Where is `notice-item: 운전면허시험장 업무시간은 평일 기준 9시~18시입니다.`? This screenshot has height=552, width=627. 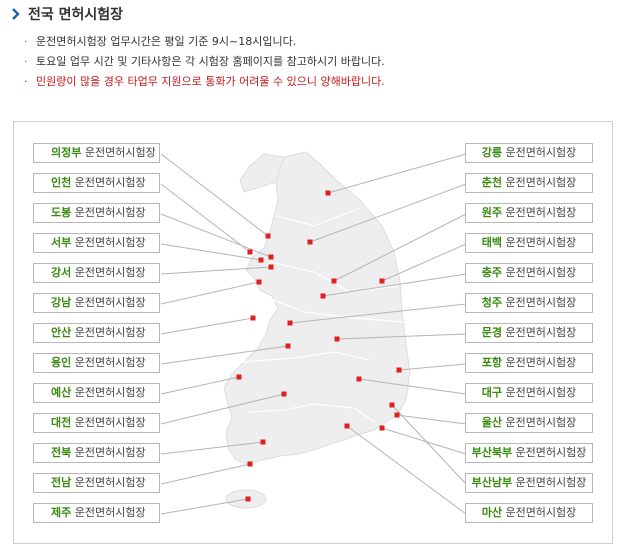 notice-item: 운전면허시험장 업무시간은 평일 기준 9시~18시입니다. is located at coordinates (204, 42).